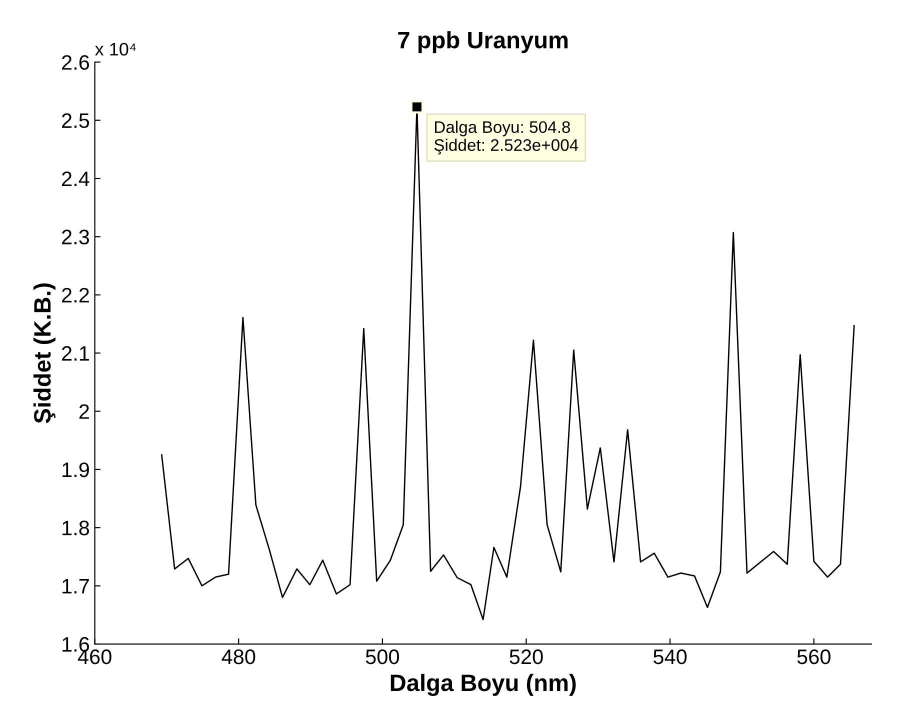 The height and width of the screenshot is (722, 903). Describe the element at coordinates (76, 178) in the screenshot. I see `y-tick-label: 2.4` at that location.